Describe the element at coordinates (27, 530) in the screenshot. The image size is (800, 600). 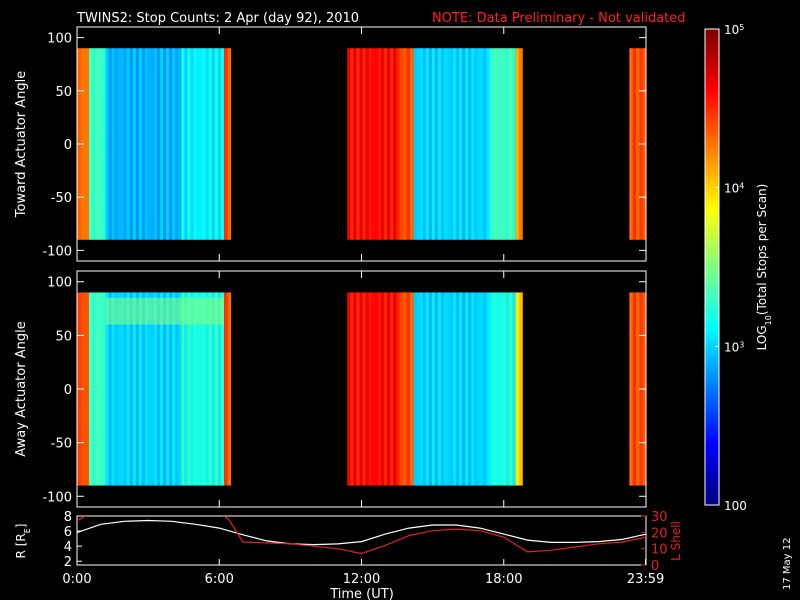
I see `orbit-ylabel-left-part-1: E` at that location.